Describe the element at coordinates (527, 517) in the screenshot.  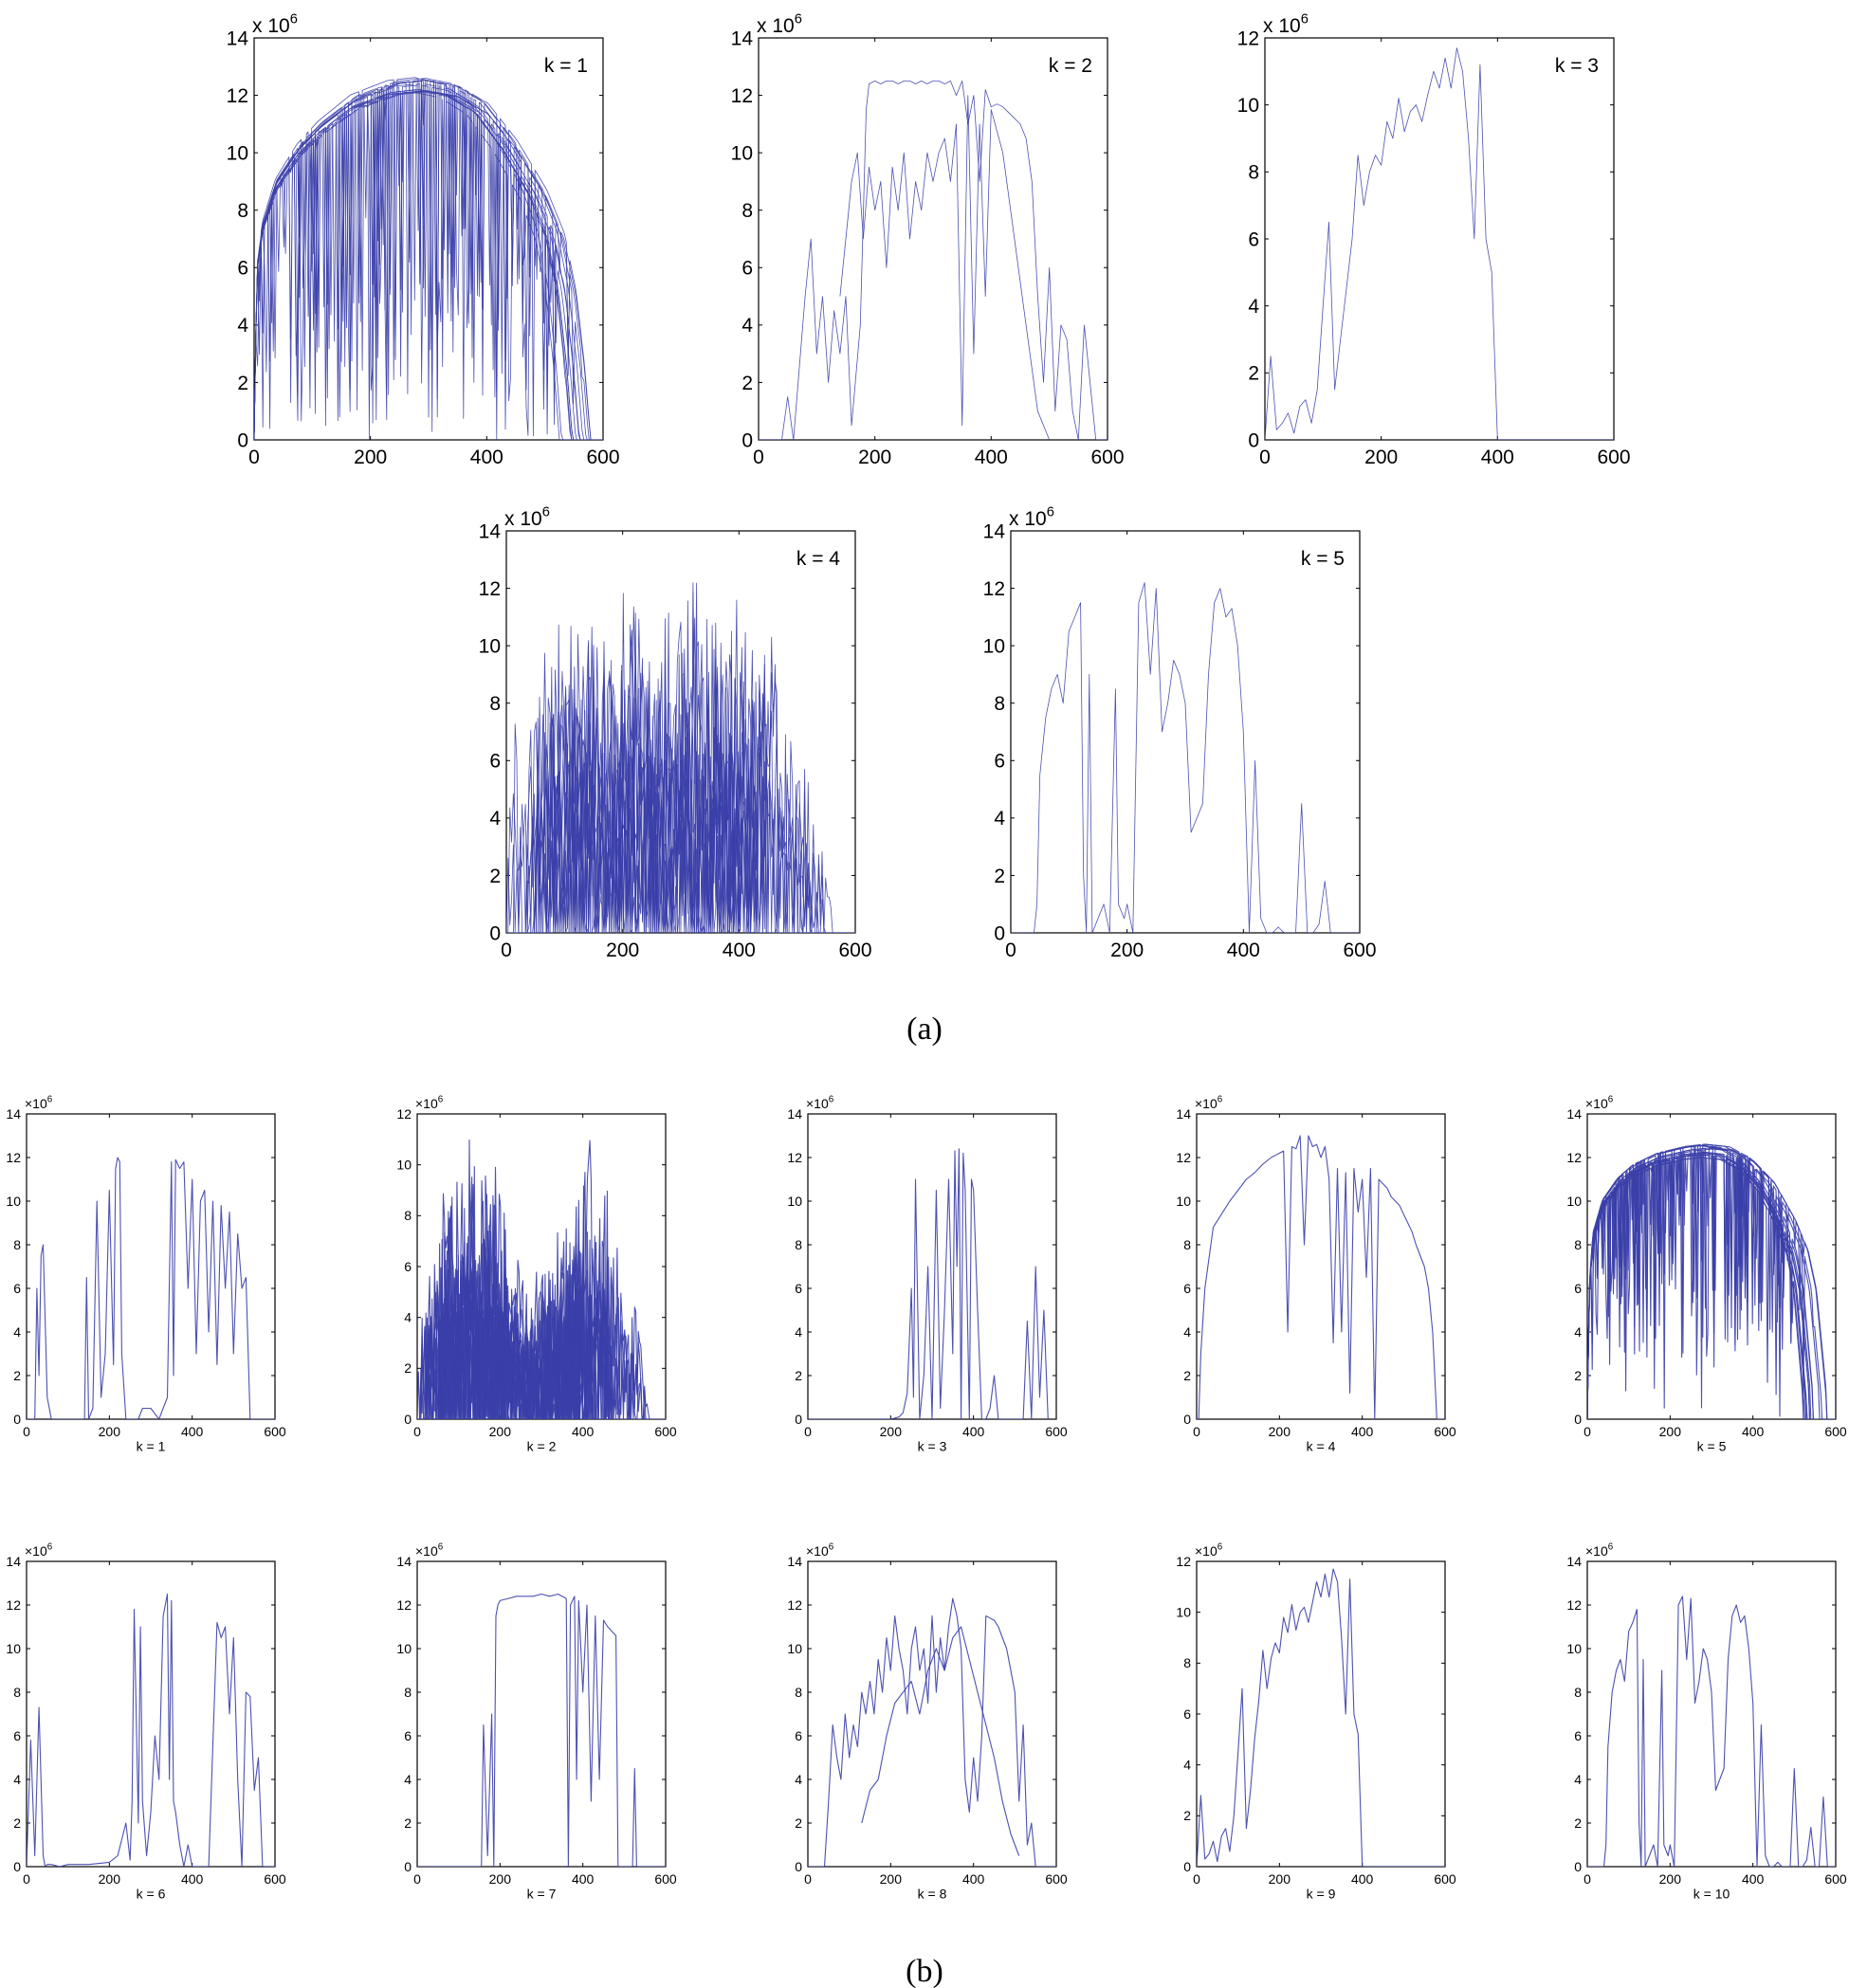
I see `exponent-label: x 106` at that location.